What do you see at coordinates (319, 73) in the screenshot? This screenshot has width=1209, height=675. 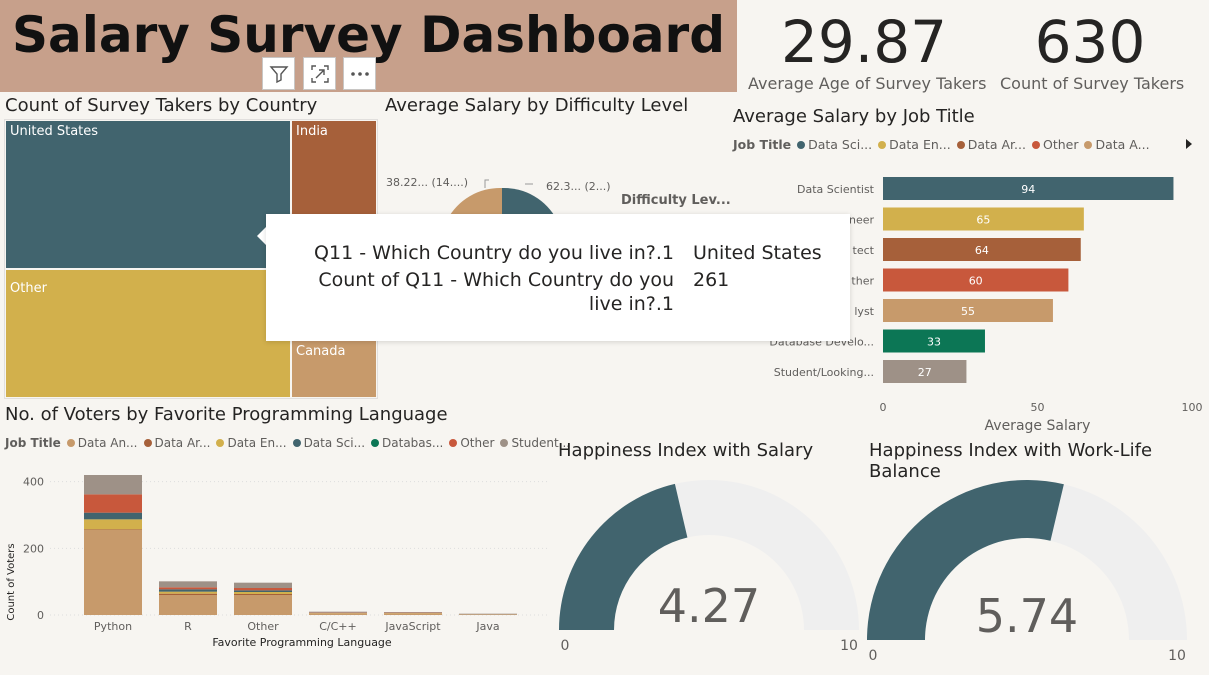 I see `focus-mode-button` at bounding box center [319, 73].